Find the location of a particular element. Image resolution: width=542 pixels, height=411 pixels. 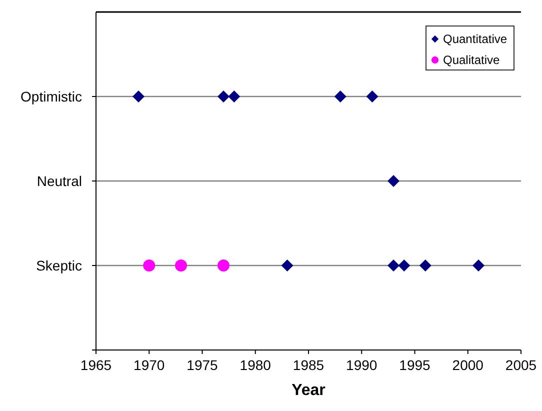

x-tick-label: 1975 is located at coordinates (202, 365).